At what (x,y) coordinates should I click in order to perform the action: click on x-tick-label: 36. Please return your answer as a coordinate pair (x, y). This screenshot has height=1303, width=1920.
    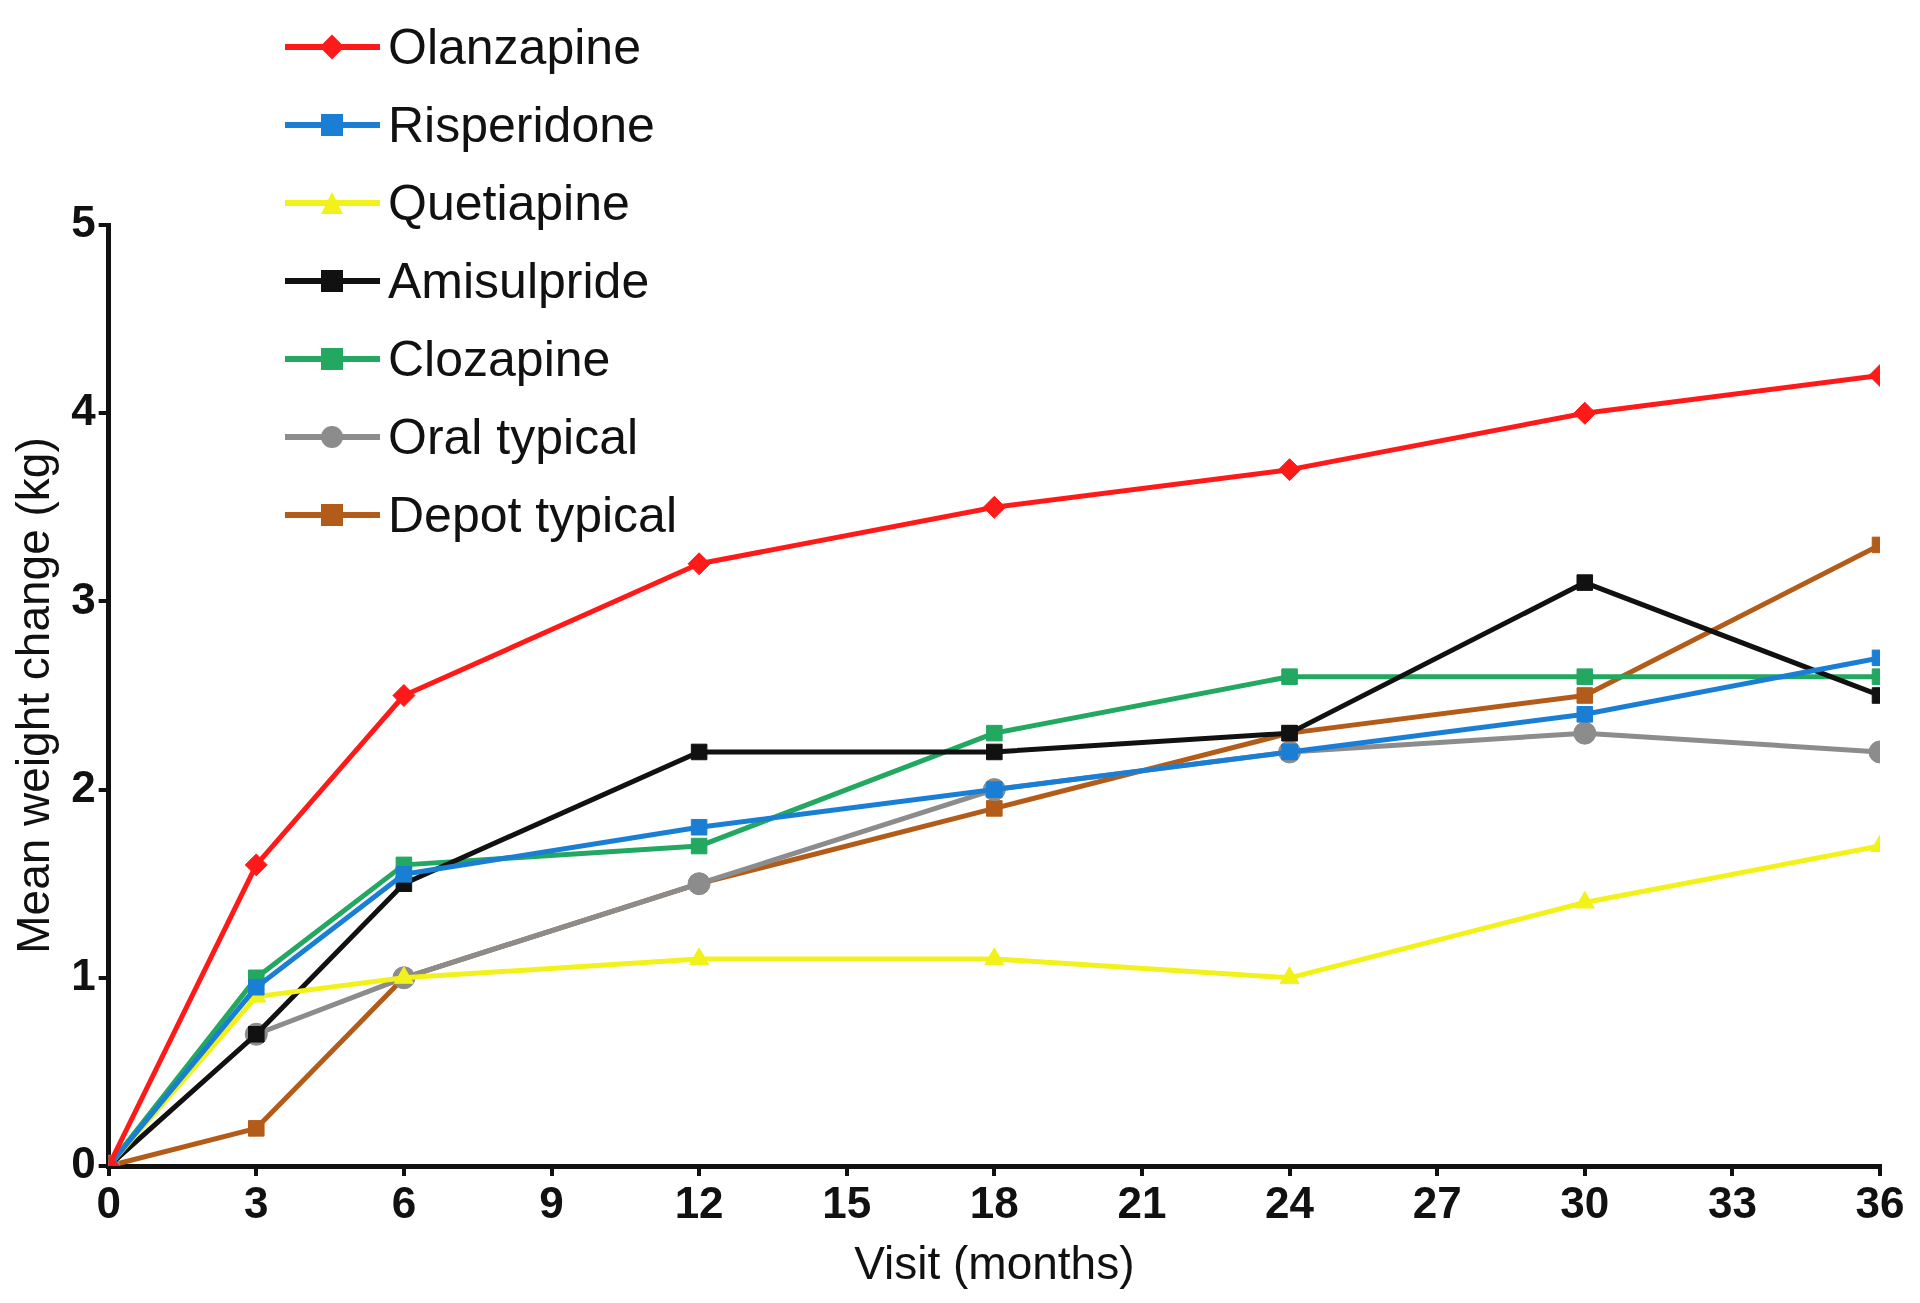
    Looking at the image, I should click on (1880, 1202).